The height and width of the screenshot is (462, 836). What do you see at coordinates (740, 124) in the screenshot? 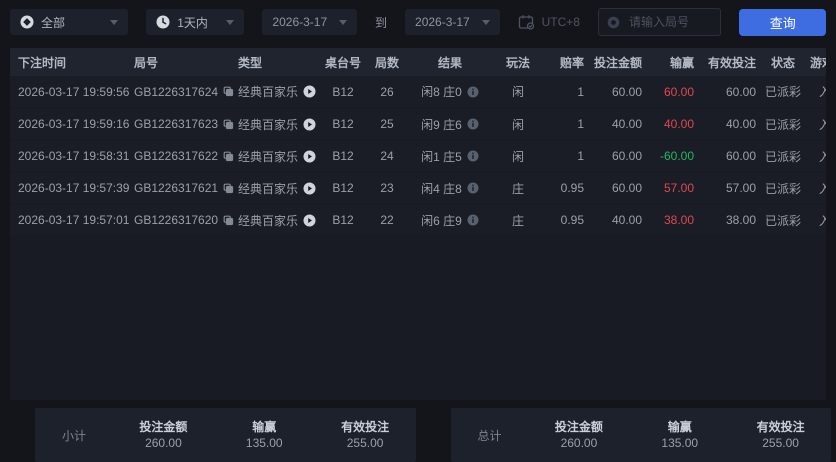
I see `valid-bet: 40.00` at bounding box center [740, 124].